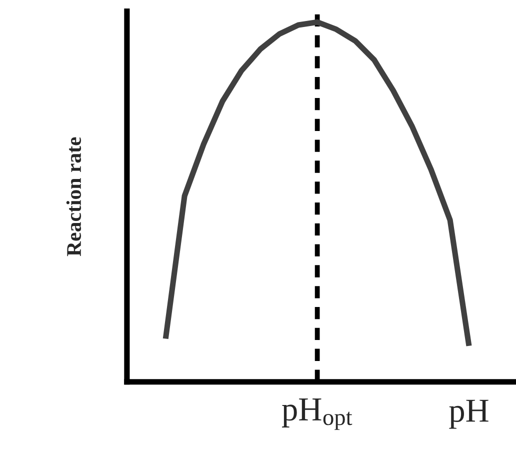 This screenshot has width=516, height=472. Describe the element at coordinates (317, 414) in the screenshot. I see `x-tick-label: pH$_{opt}$` at that location.